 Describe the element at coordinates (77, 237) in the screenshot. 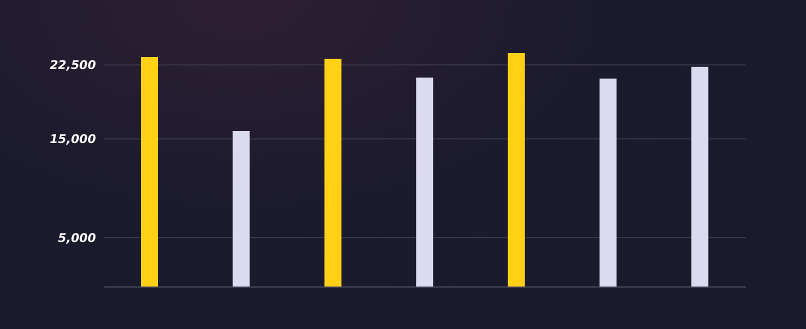

I see `y-tick-label: 5,000` at that location.